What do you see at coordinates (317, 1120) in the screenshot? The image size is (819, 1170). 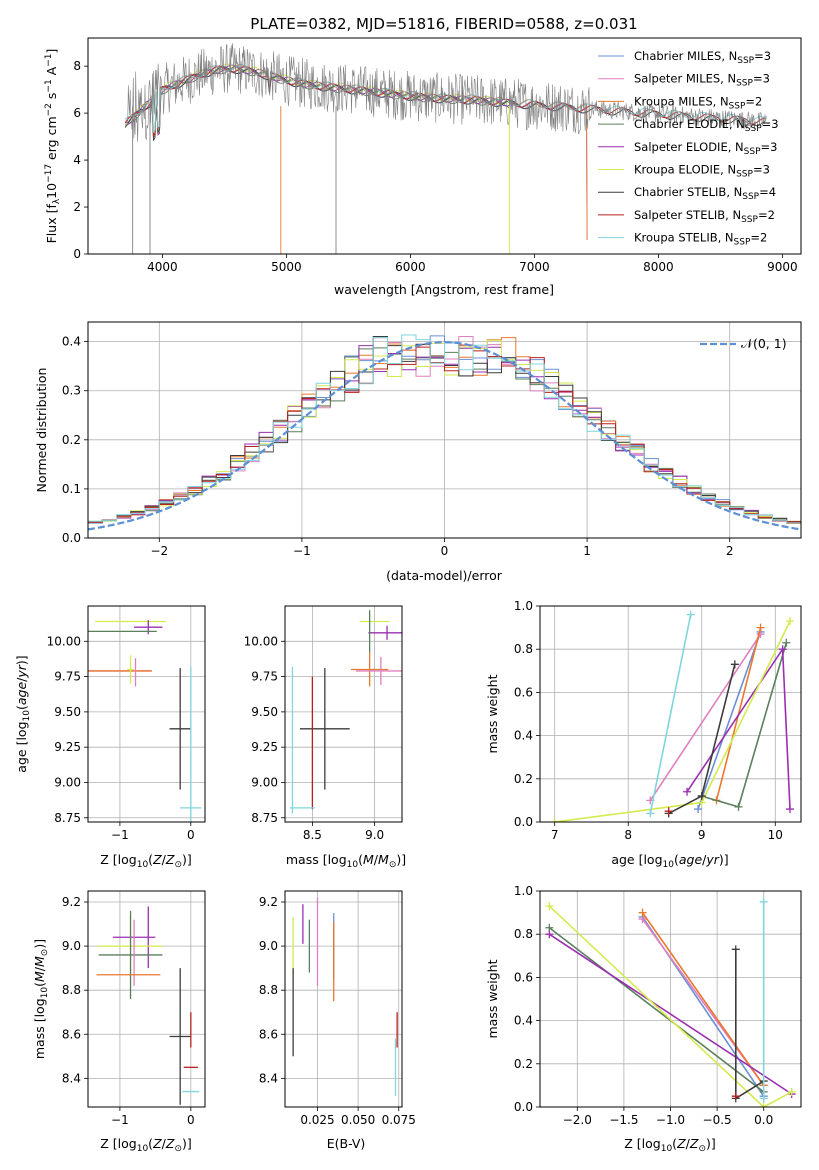 I see `x-tick-label: 0.025` at bounding box center [317, 1120].